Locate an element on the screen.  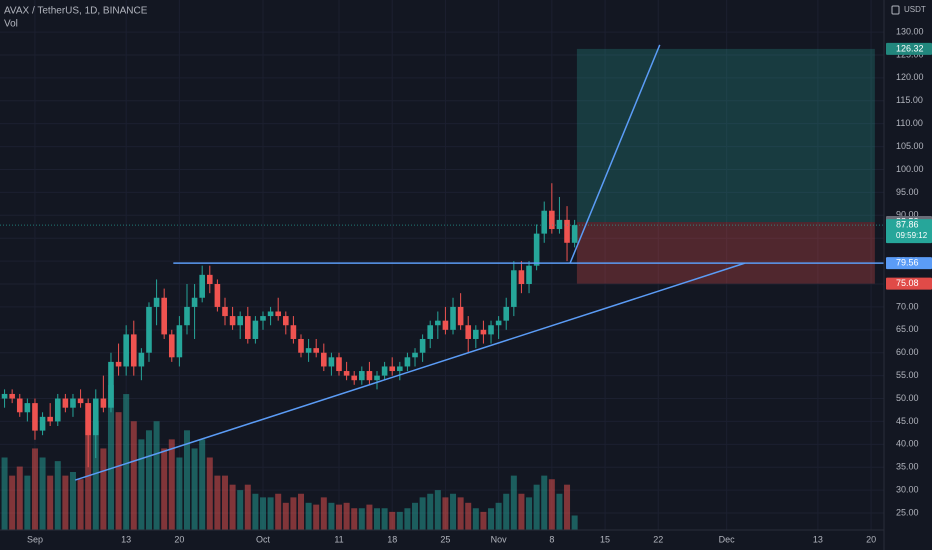
y-tick-label: 35.00 is located at coordinates (907, 467).